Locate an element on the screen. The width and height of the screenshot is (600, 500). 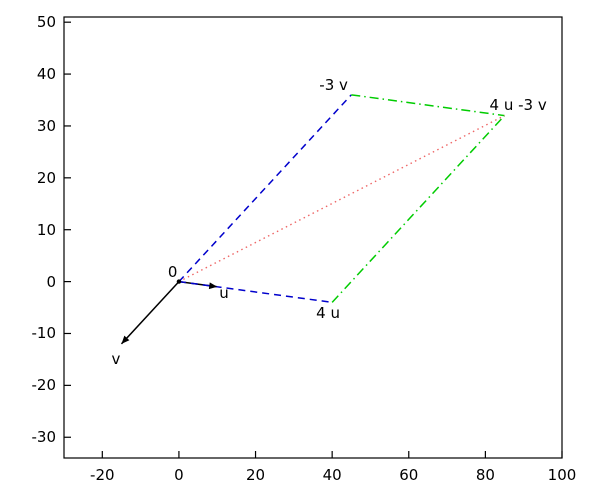
y-axis-tick-label: 50 is located at coordinates (46, 22).